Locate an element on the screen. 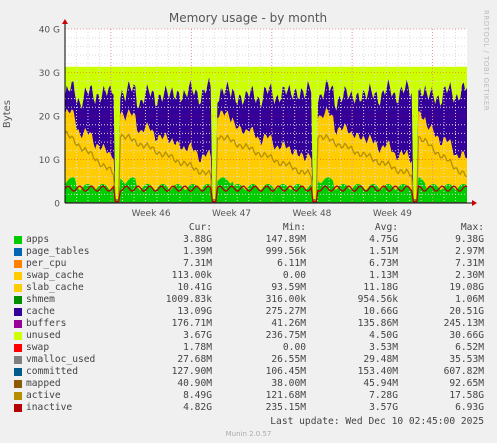 The height and width of the screenshot is (443, 497). legend-avg: 1.51M is located at coordinates (383, 251).